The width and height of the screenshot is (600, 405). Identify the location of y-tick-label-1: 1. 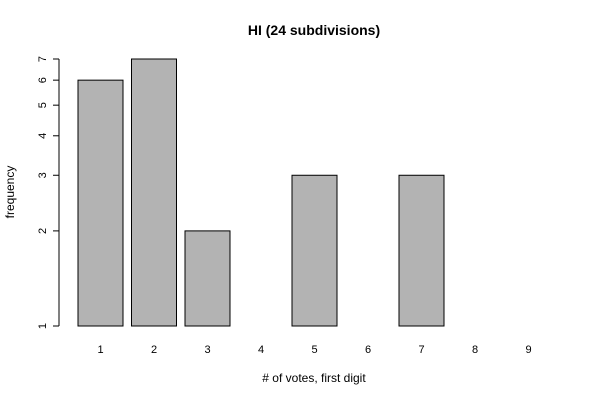
(43, 326).